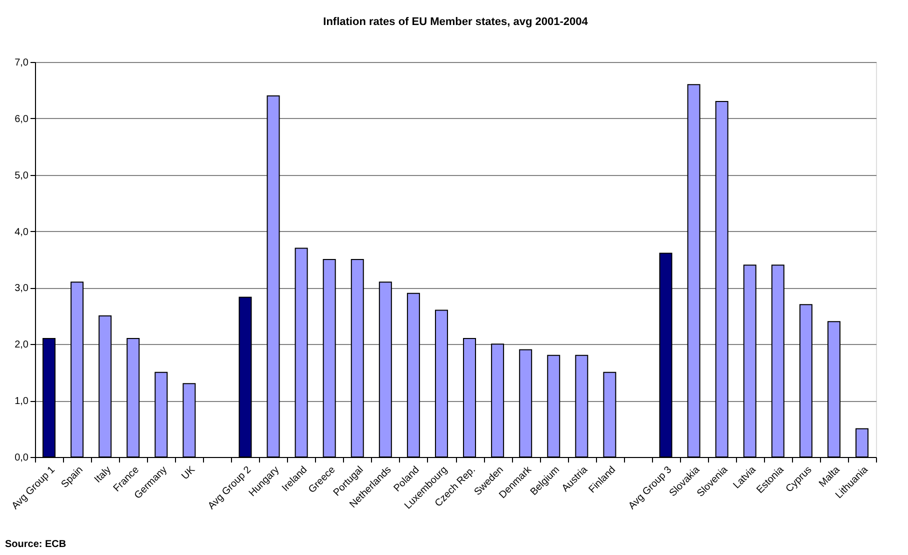 This screenshot has width=908, height=555. Describe the element at coordinates (189, 473) in the screenshot. I see `x-tick-label: UK` at that location.